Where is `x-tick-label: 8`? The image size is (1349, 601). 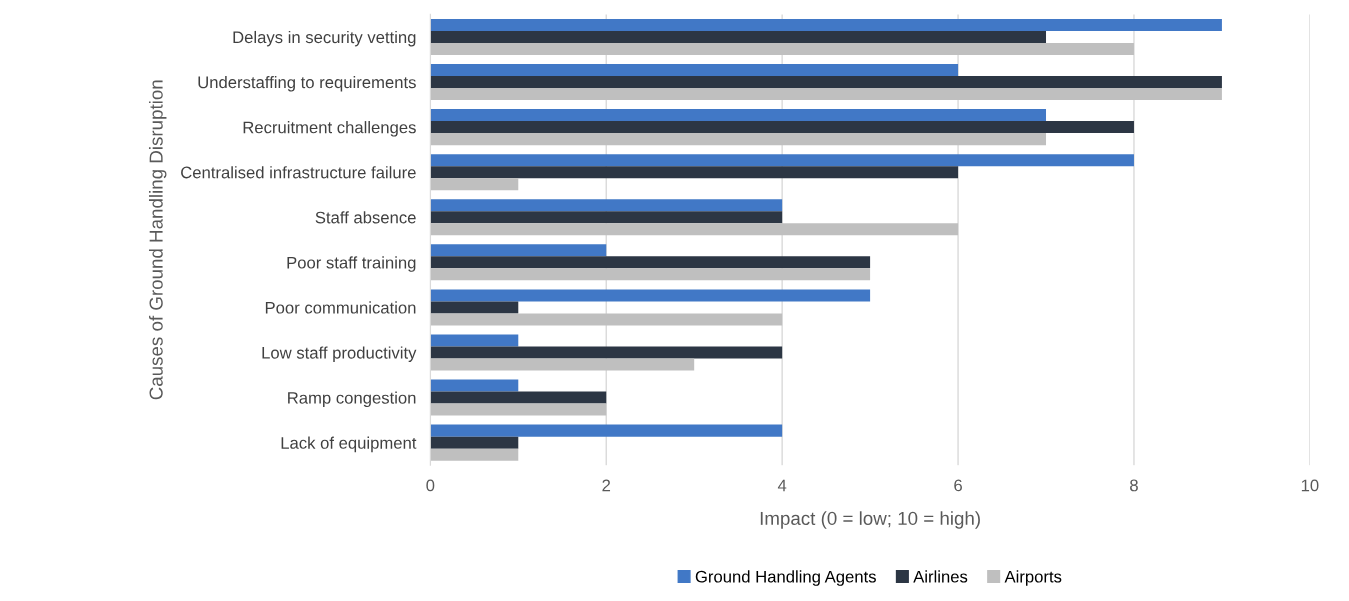 x-tick-label: 8 is located at coordinates (1134, 485).